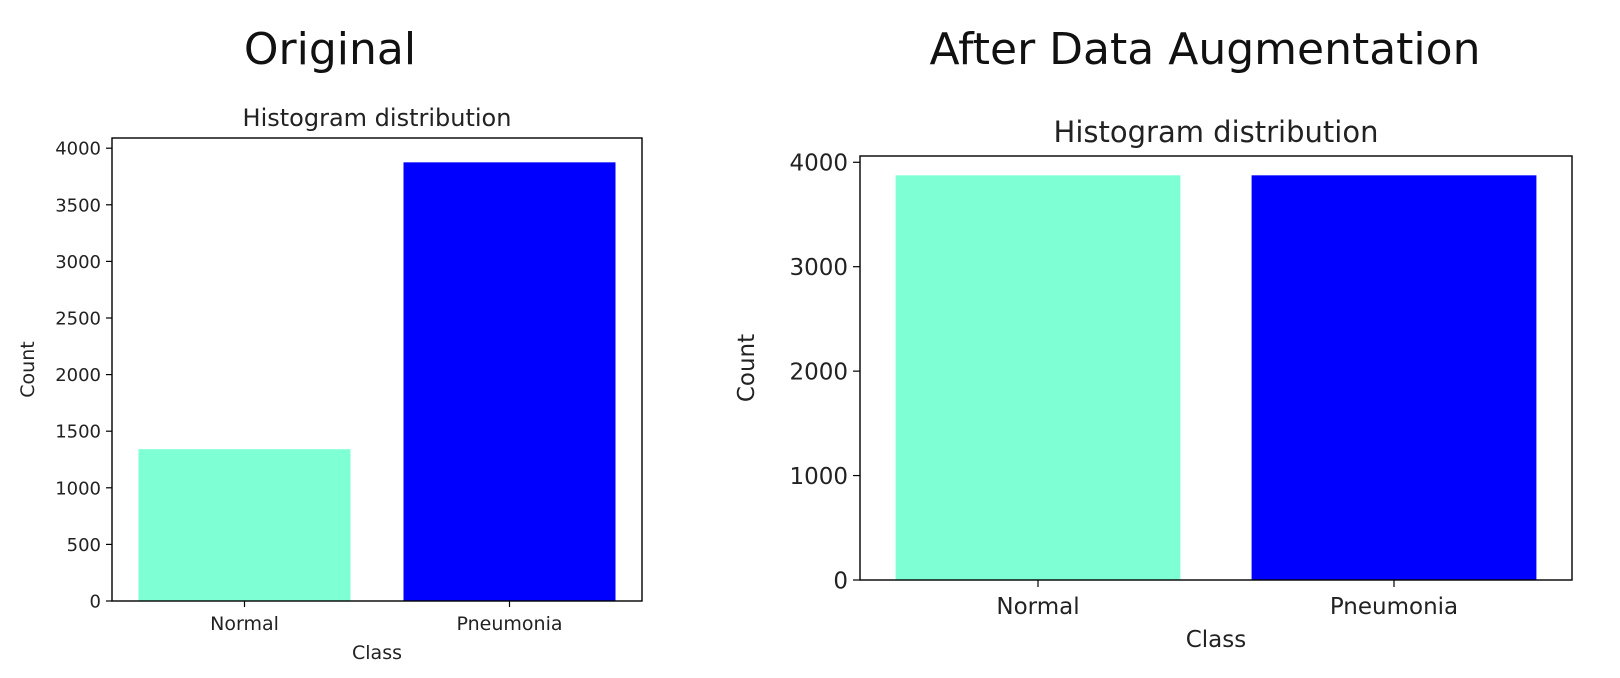  Describe the element at coordinates (78, 432) in the screenshot. I see `y-tick-label: 1500` at that location.